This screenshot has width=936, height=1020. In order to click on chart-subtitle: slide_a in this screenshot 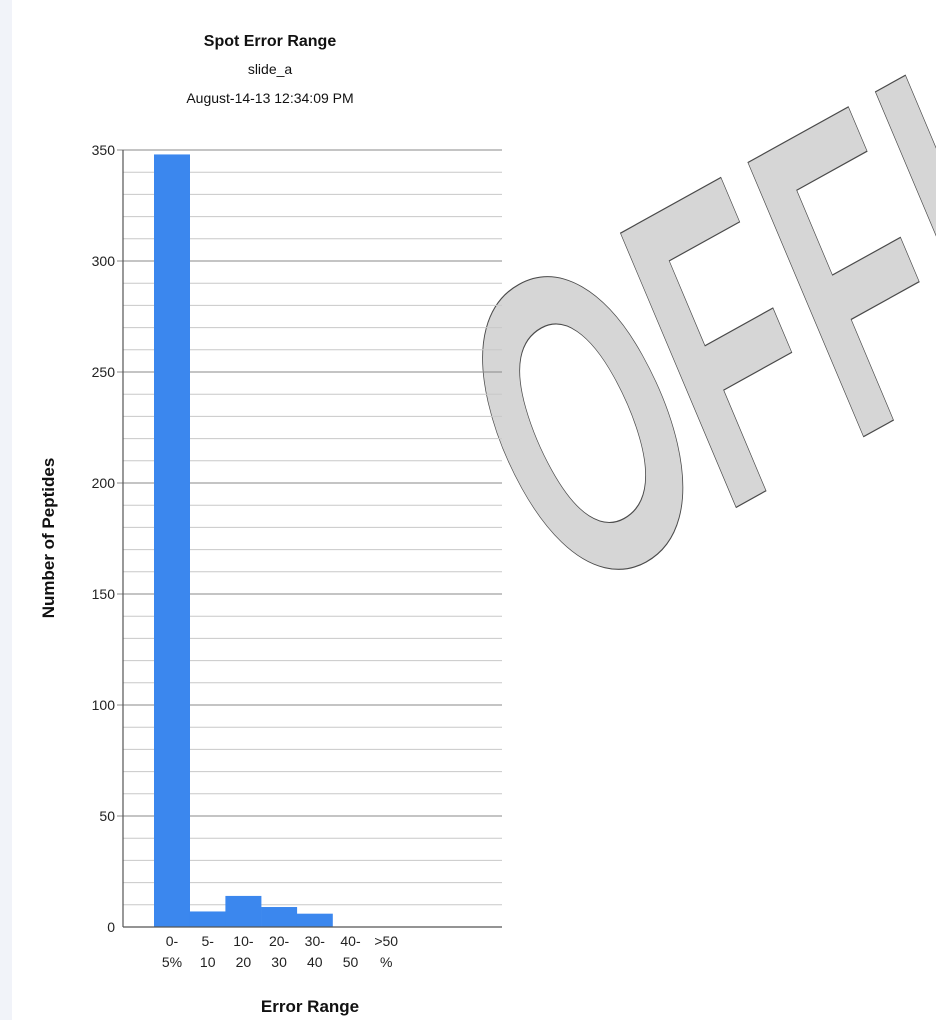, I will do `click(270, 69)`.